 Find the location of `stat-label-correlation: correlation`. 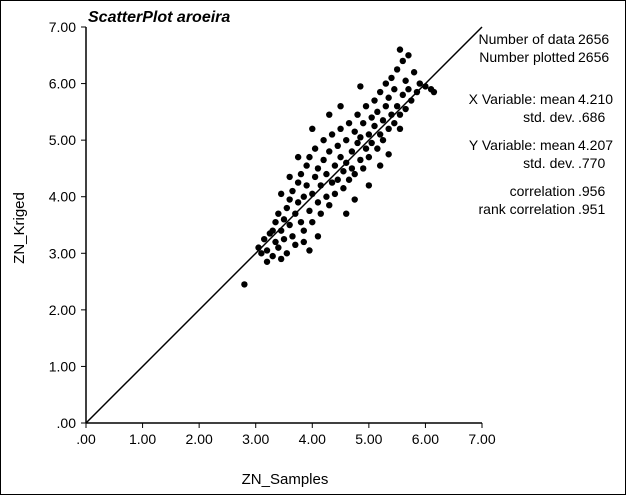

stat-label-correlation: correlation is located at coordinates (542, 191).